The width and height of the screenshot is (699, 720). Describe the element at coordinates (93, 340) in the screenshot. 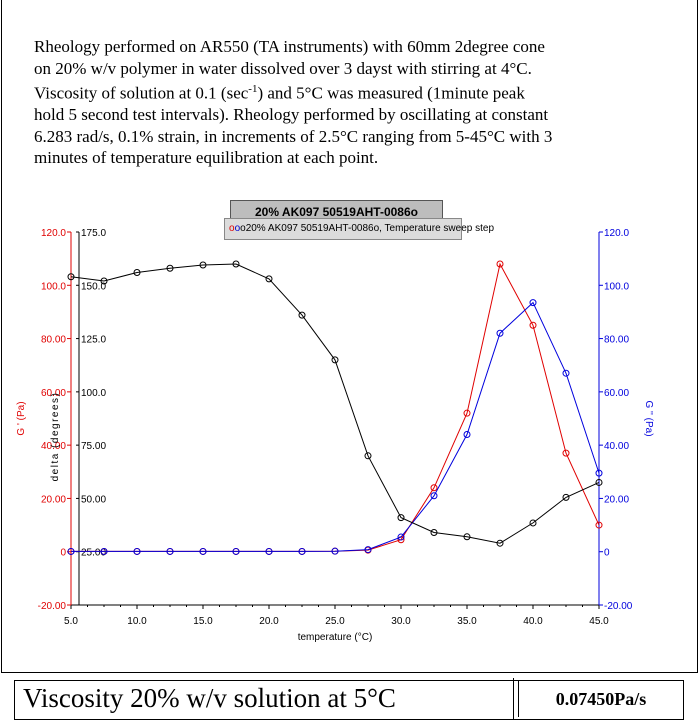

I see `left-inner-tick-label: 125.0` at that location.